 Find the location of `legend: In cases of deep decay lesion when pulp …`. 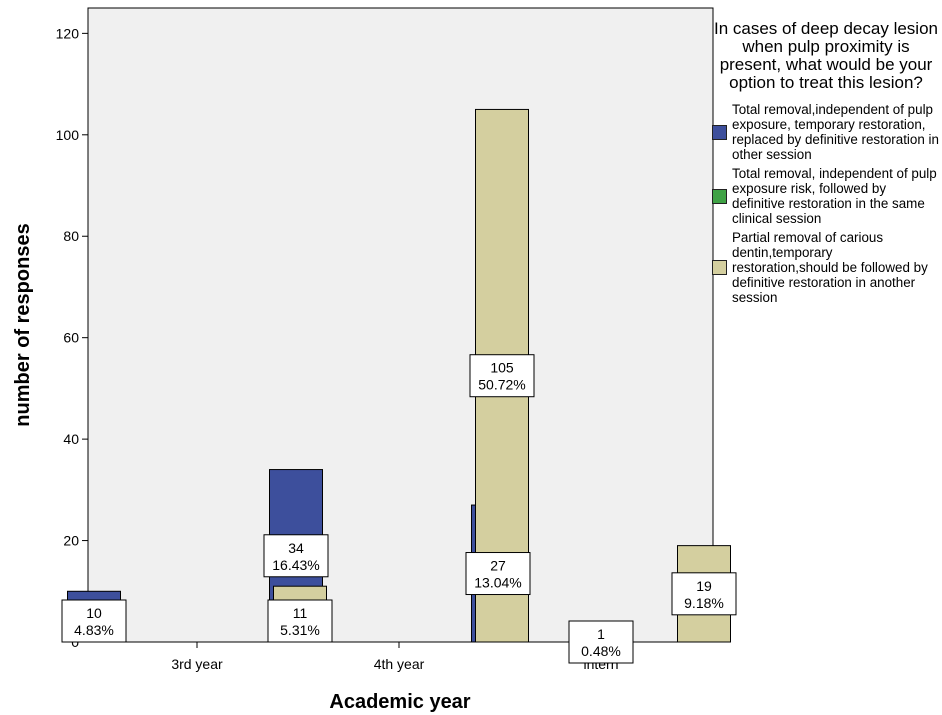

legend: In cases of deep decay lesion when pulp … is located at coordinates (826, 164).